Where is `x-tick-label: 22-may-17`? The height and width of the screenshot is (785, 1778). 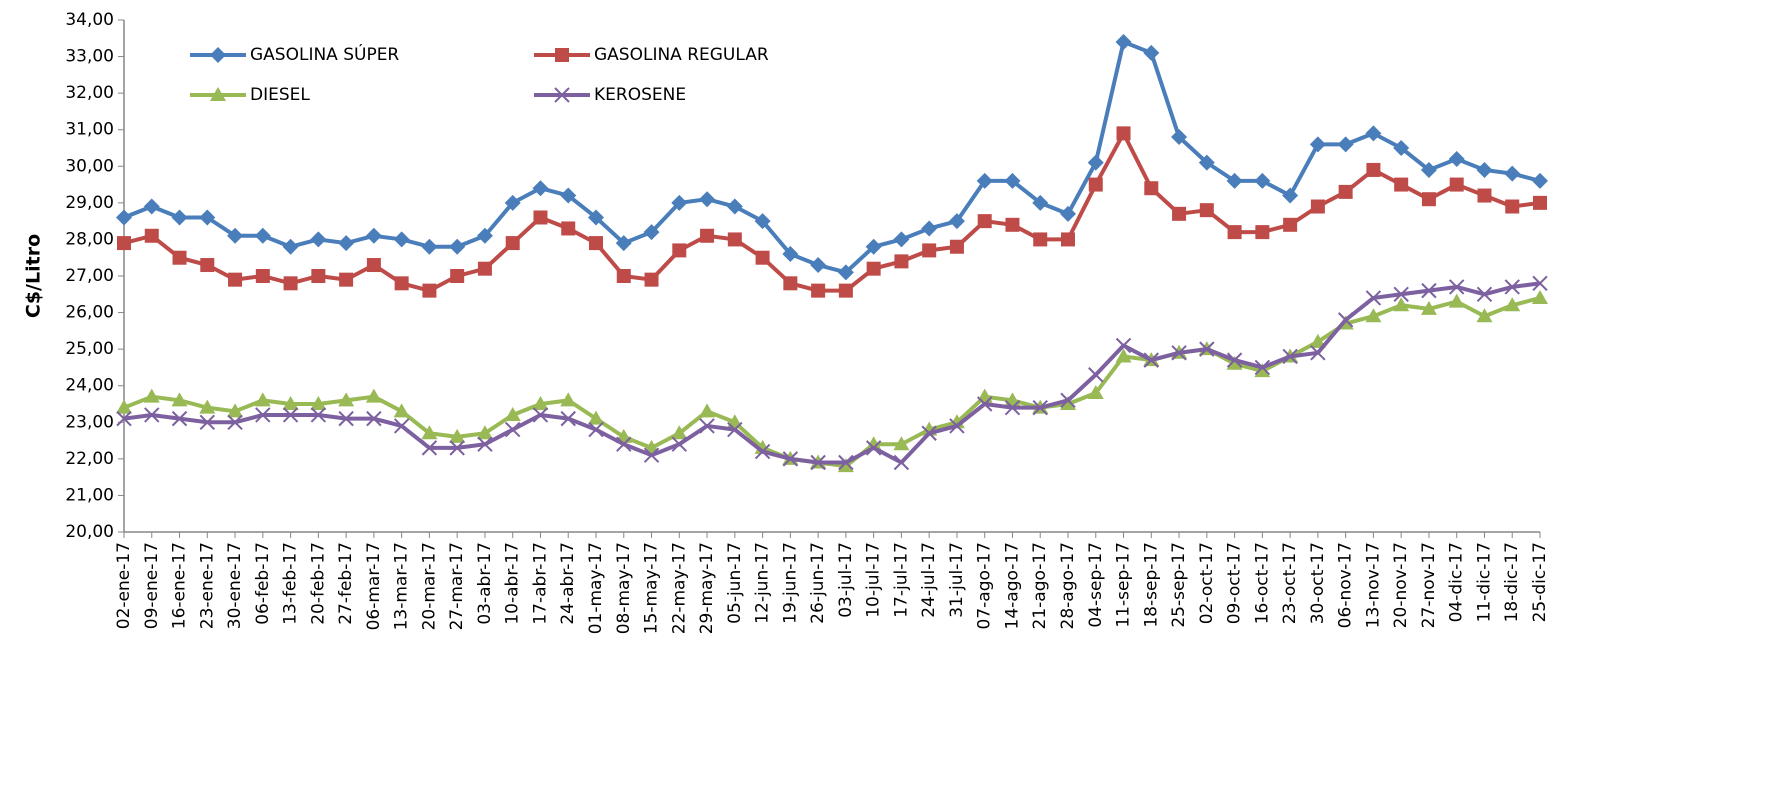
x-tick-label: 22-may-17 is located at coordinates (679, 588).